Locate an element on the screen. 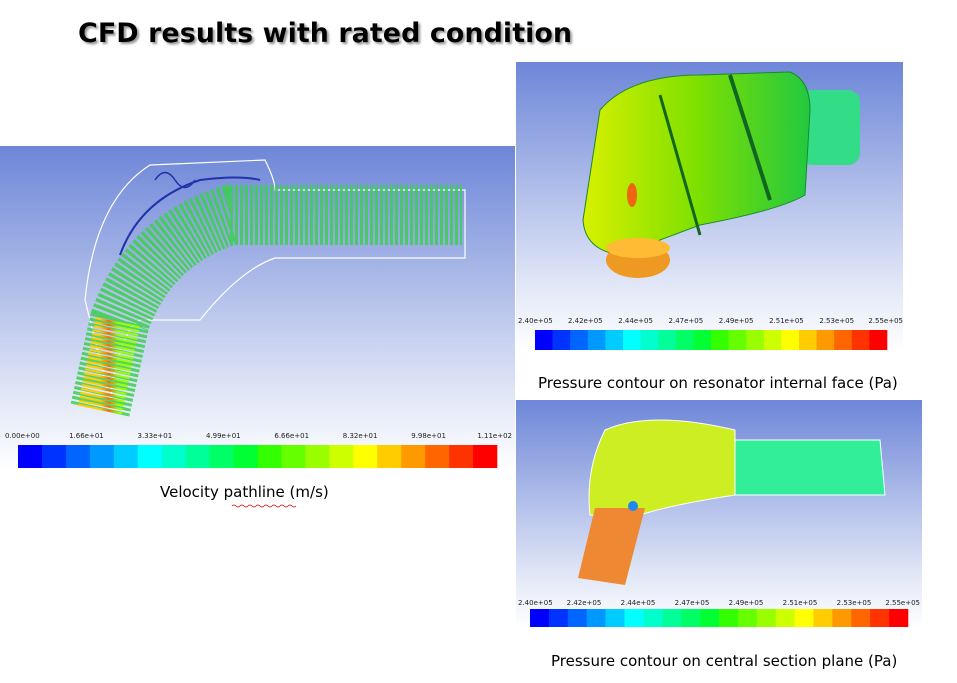  colorbar-label: 1.11e+02 is located at coordinates (494, 436).